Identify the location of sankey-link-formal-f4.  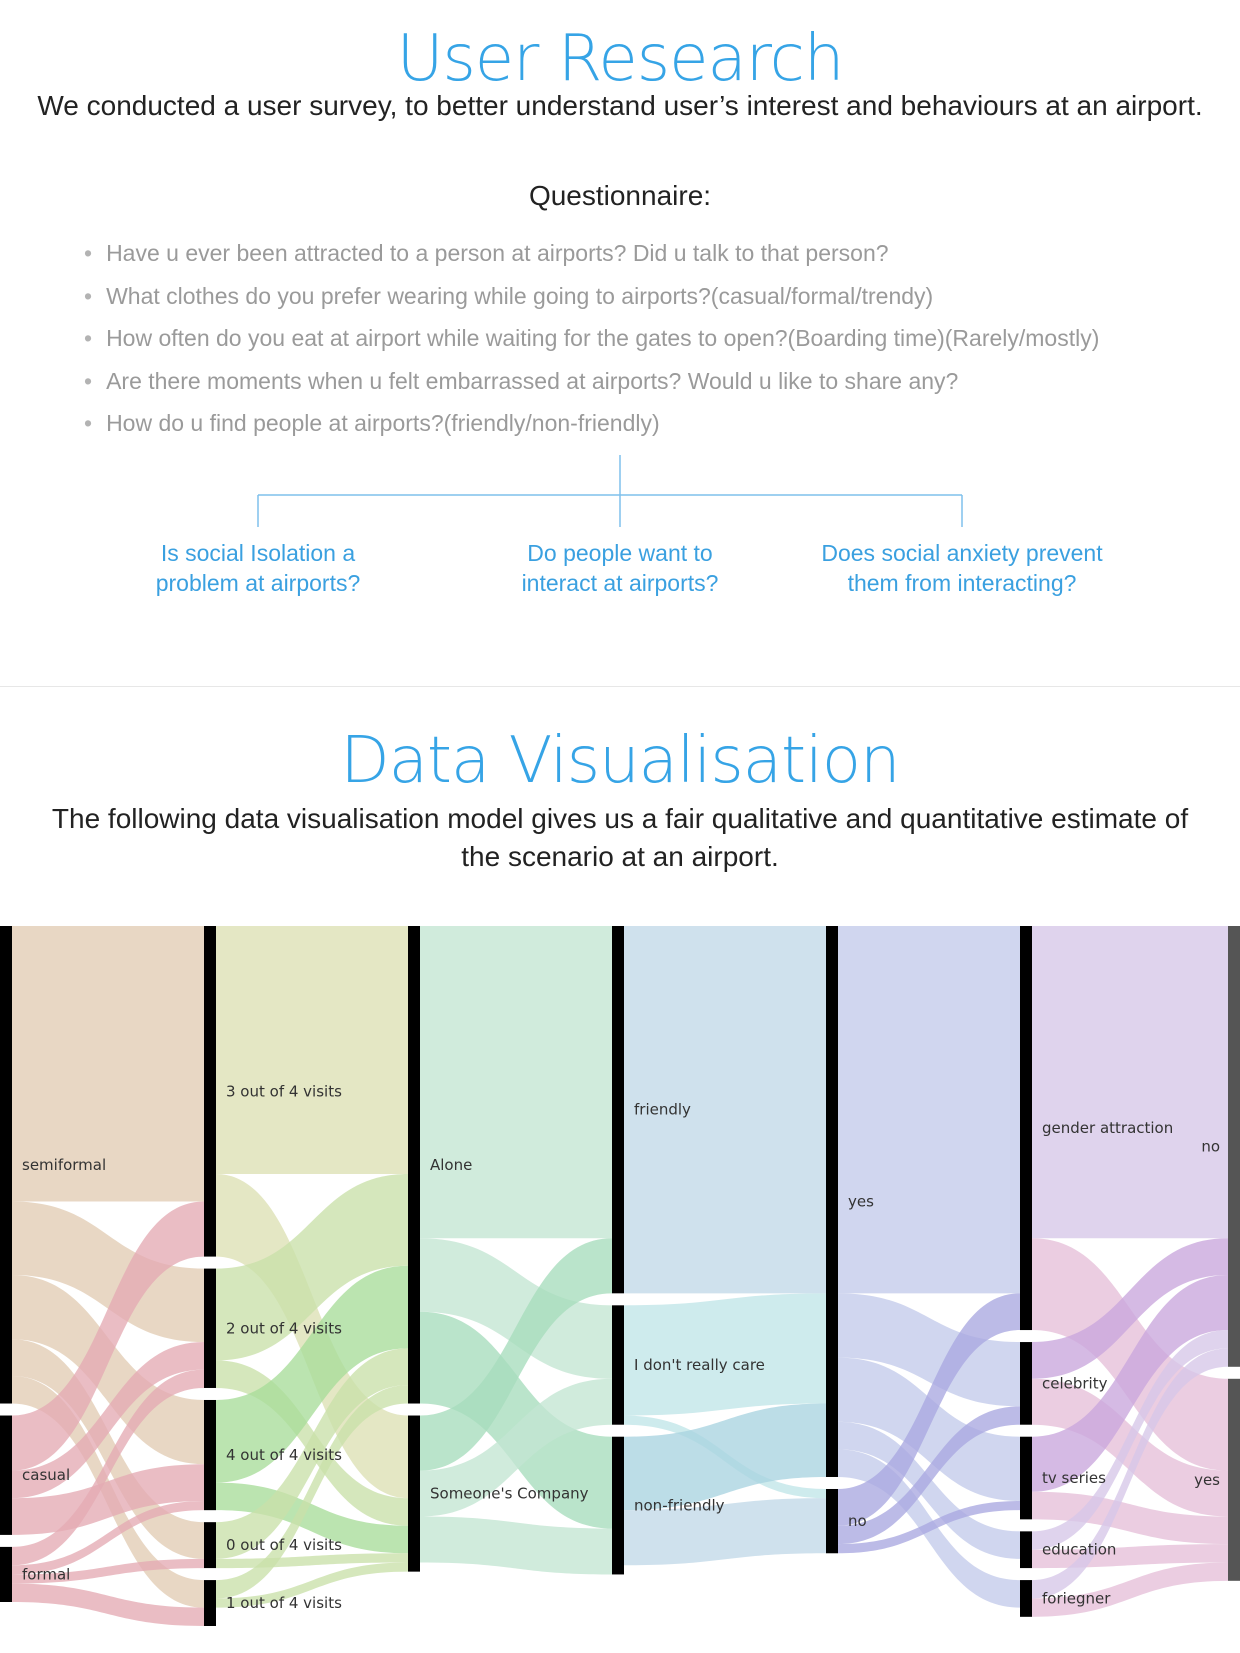
(108, 1537).